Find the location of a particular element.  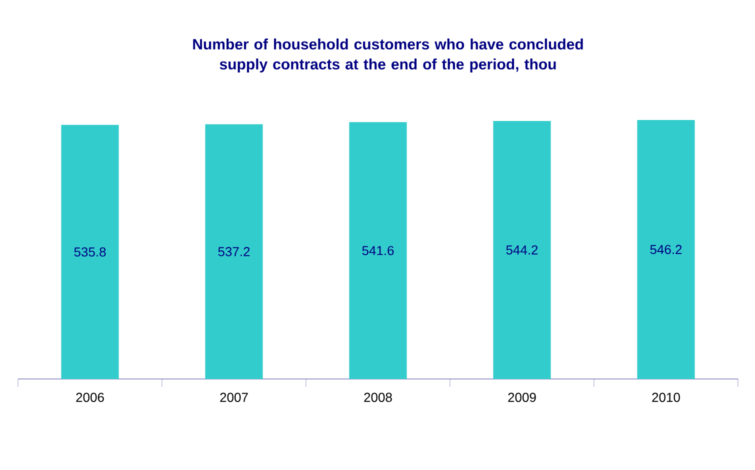

x-tick-label: 2010 is located at coordinates (666, 397).